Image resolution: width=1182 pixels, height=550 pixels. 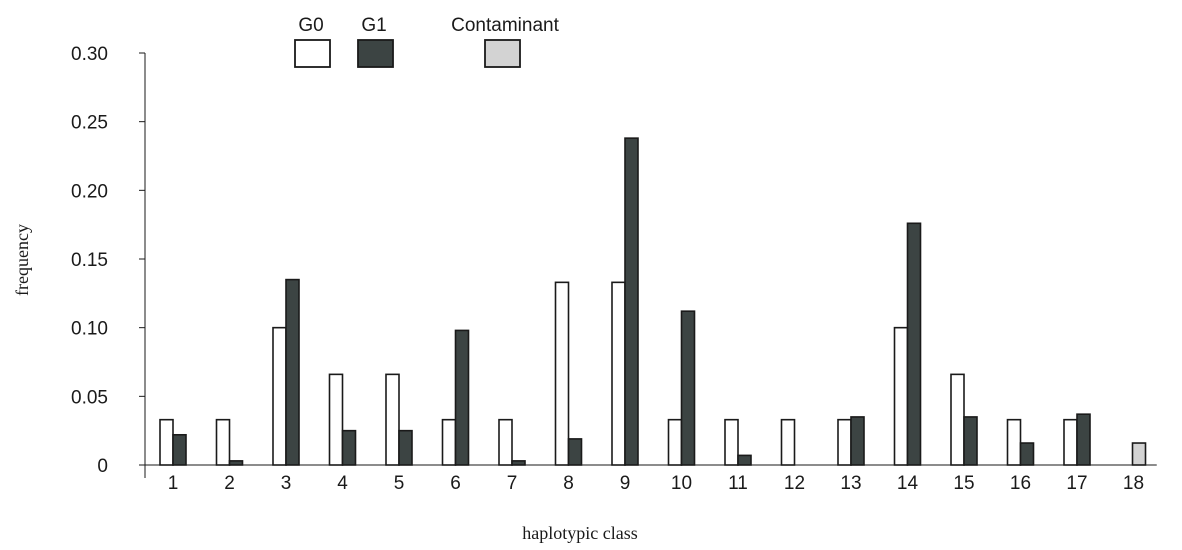 What do you see at coordinates (22, 260) in the screenshot?
I see `y-axis-title: frequency` at bounding box center [22, 260].